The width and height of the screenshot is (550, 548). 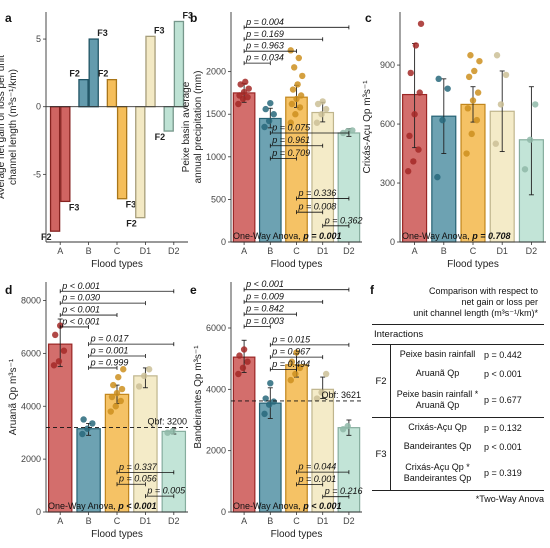 I want to click on significance-label: p = 0.030, so click(x=80, y=298).